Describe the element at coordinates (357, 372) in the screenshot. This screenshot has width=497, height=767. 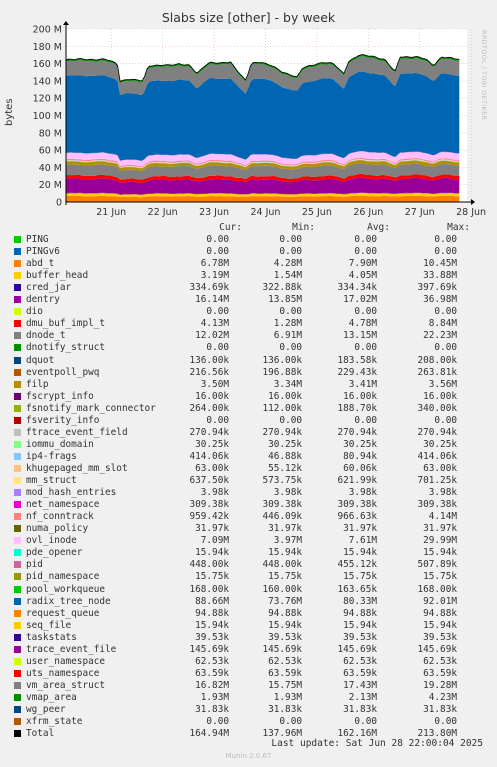
I see `legend-value-avg: 229.43k` at that location.